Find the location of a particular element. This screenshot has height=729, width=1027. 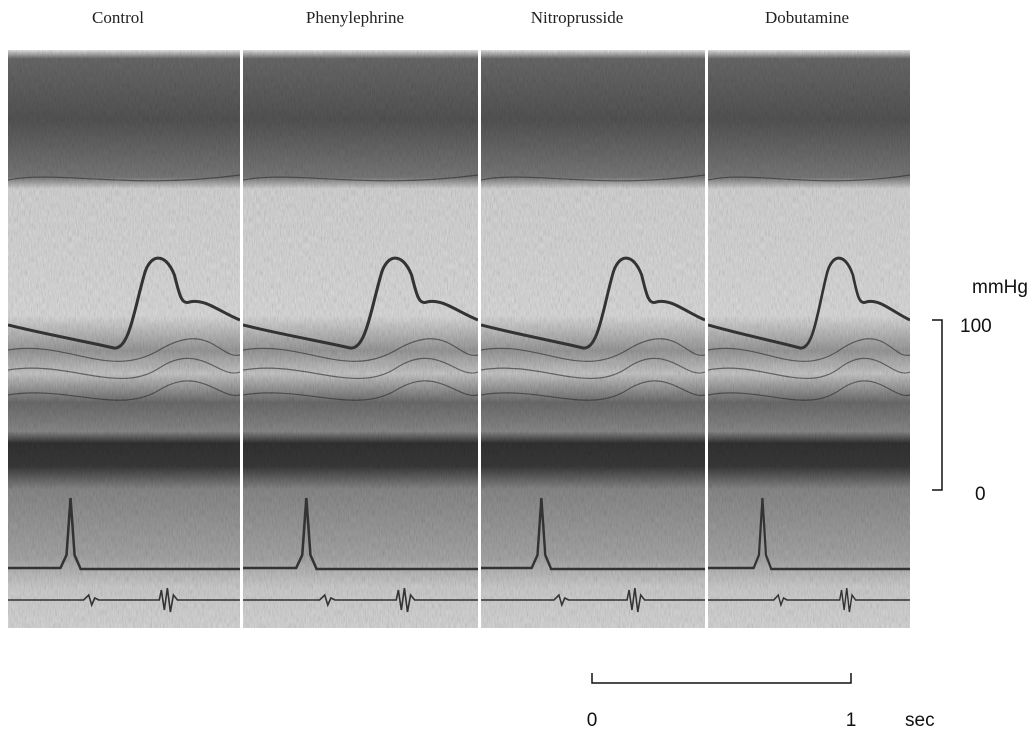

pressure-bottom: 0 is located at coordinates (980, 494).